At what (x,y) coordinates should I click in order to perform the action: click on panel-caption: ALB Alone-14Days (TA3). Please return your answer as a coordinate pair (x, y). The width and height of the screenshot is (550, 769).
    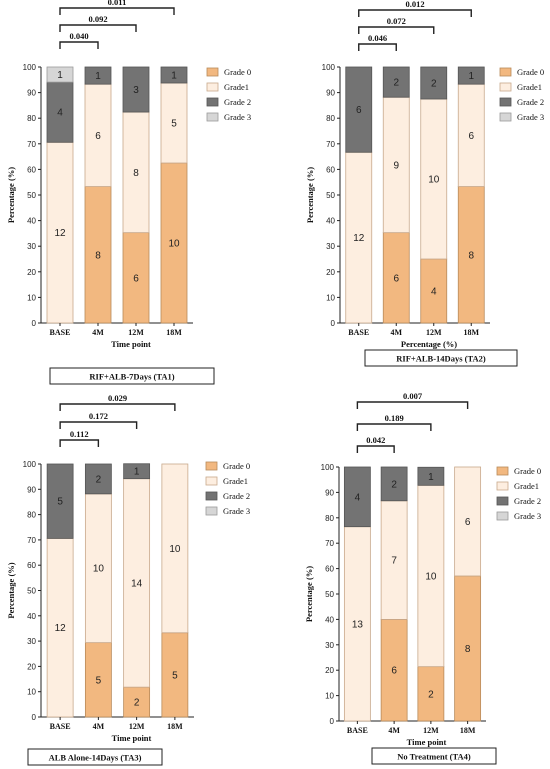
    Looking at the image, I should click on (95, 758).